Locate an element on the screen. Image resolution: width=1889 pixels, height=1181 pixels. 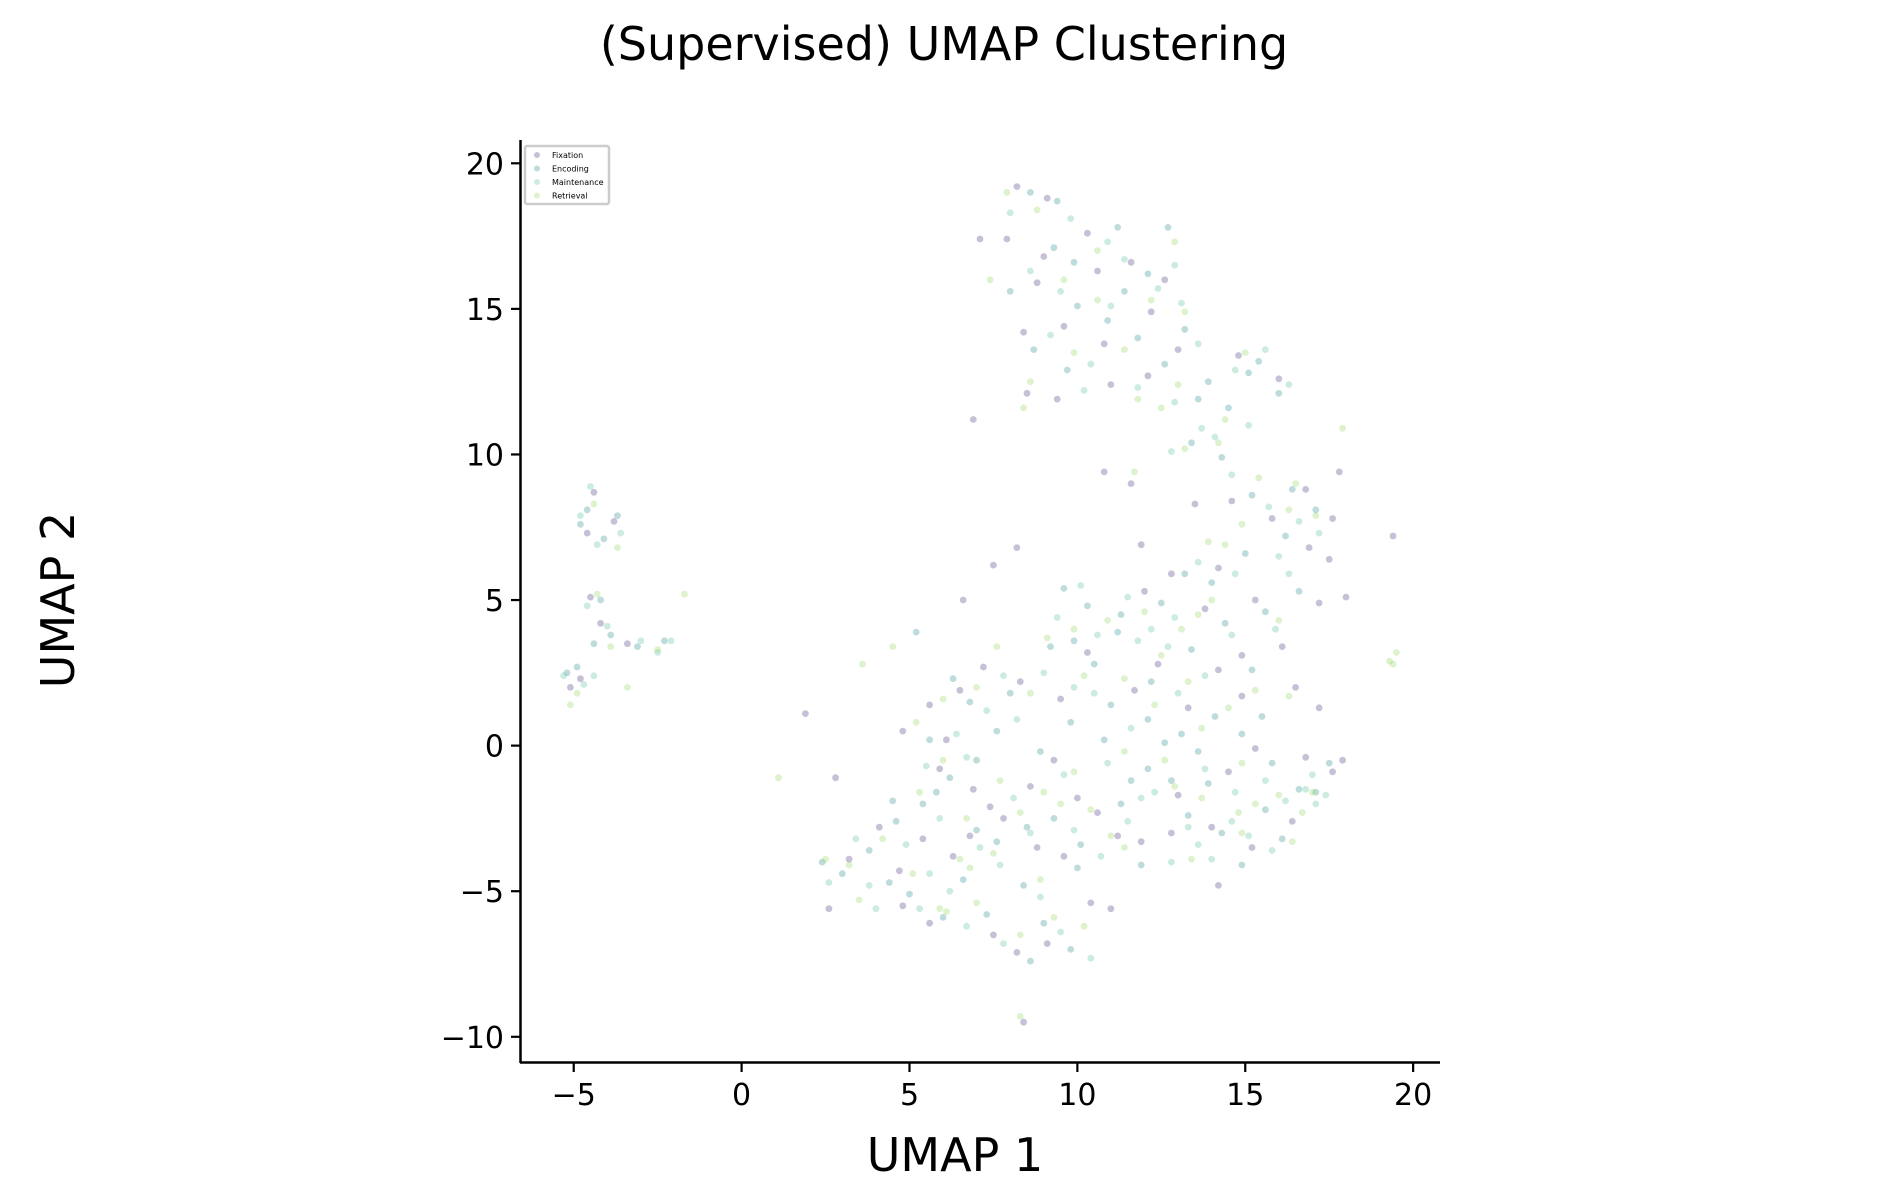
y-ticks-layer: −10 −5 0 5 10 15 20 is located at coordinates (480, 601).